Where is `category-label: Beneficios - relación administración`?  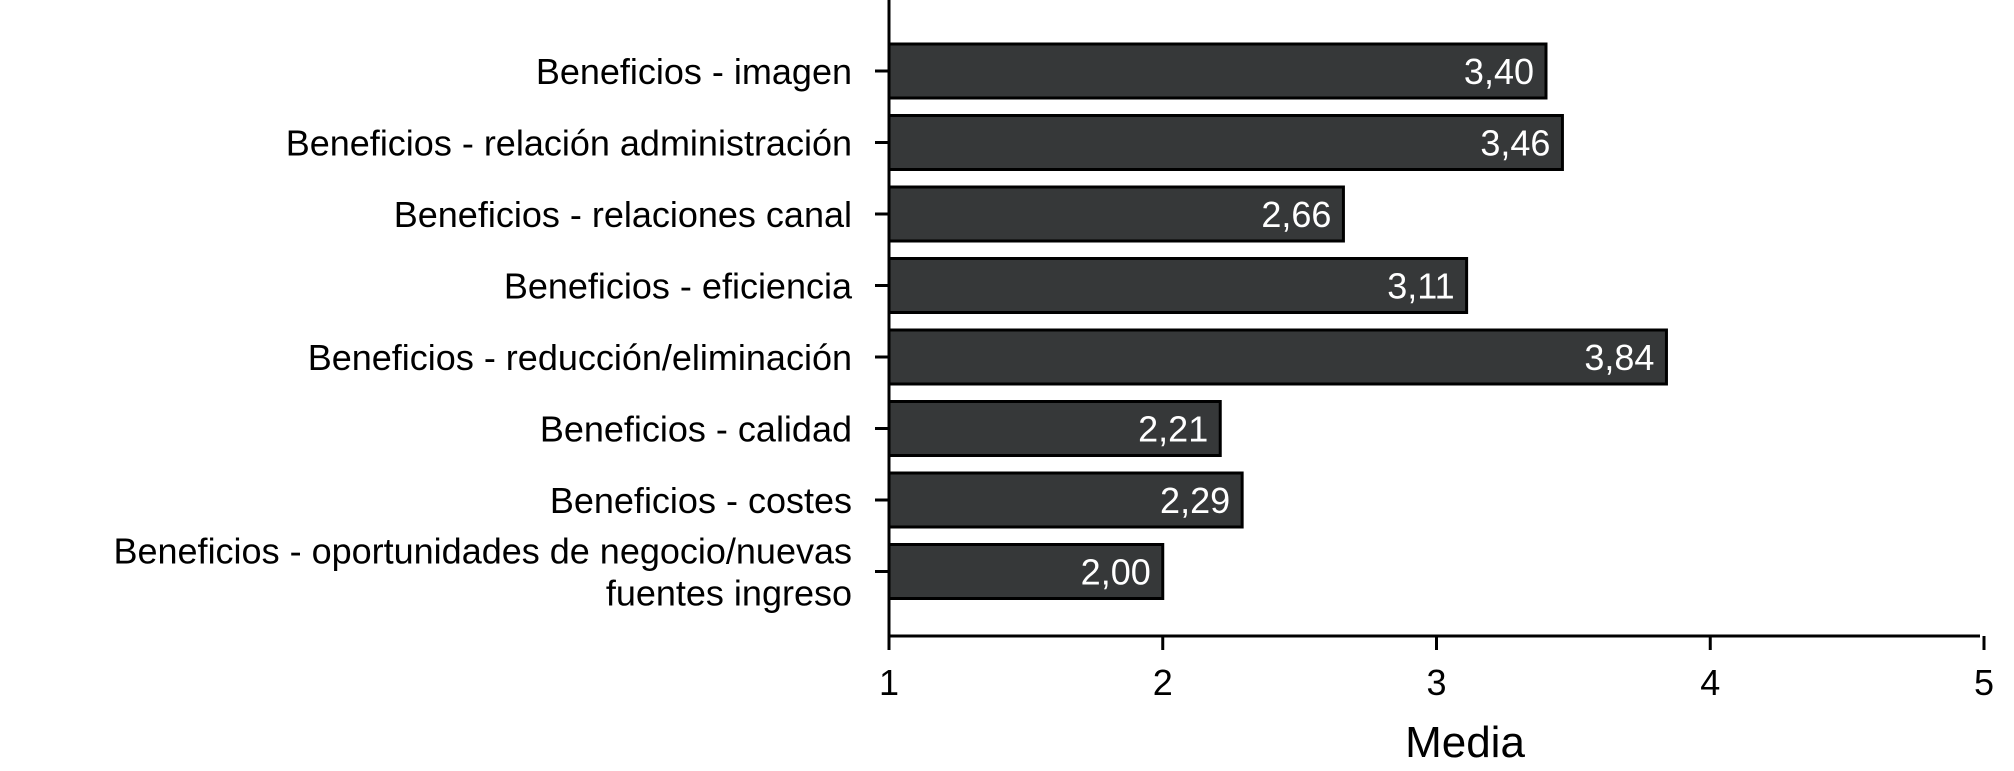 category-label: Beneficios - relación administración is located at coordinates (569, 143).